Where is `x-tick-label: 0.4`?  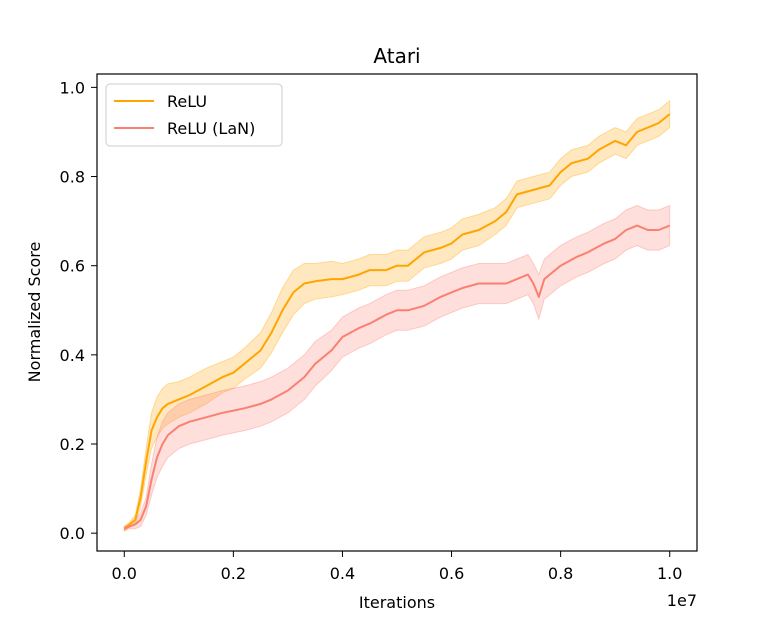 x-tick-label: 0.4 is located at coordinates (342, 573).